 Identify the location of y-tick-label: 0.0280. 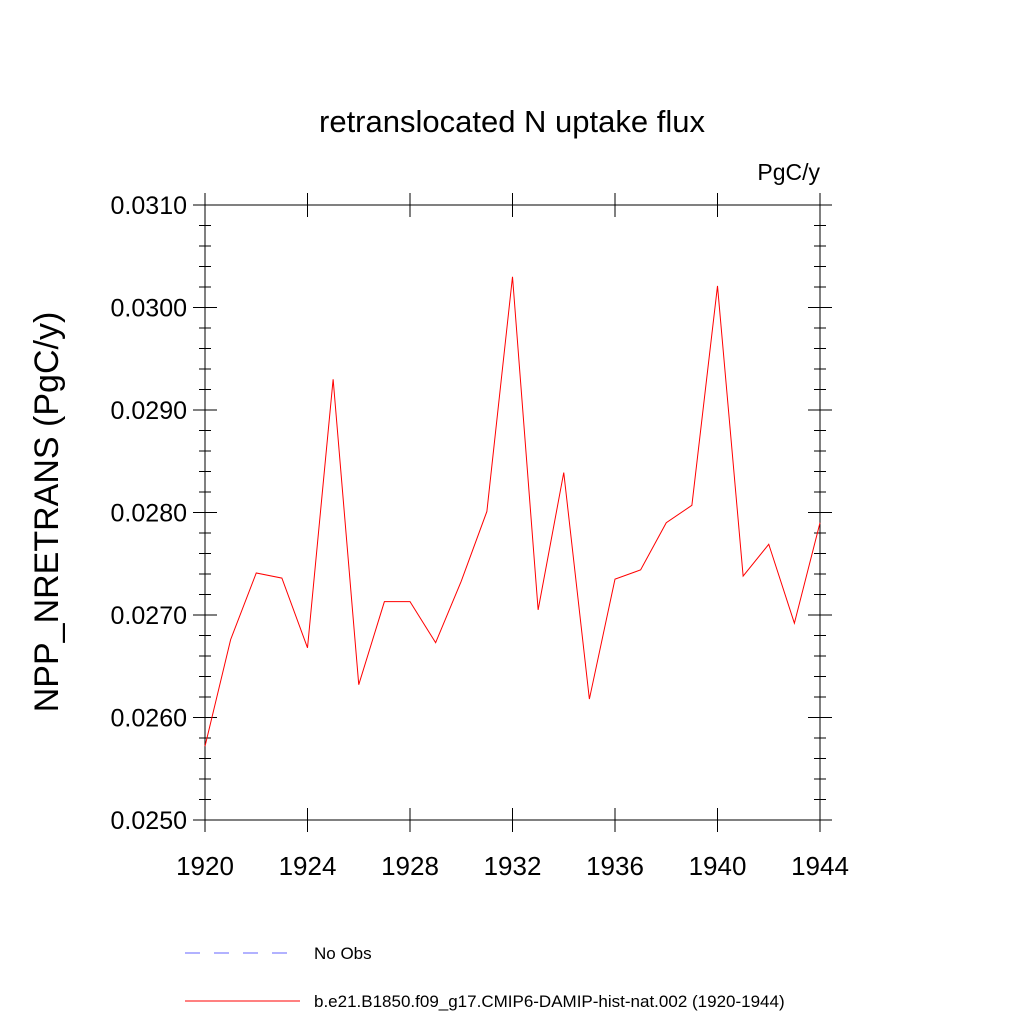
(149, 514).